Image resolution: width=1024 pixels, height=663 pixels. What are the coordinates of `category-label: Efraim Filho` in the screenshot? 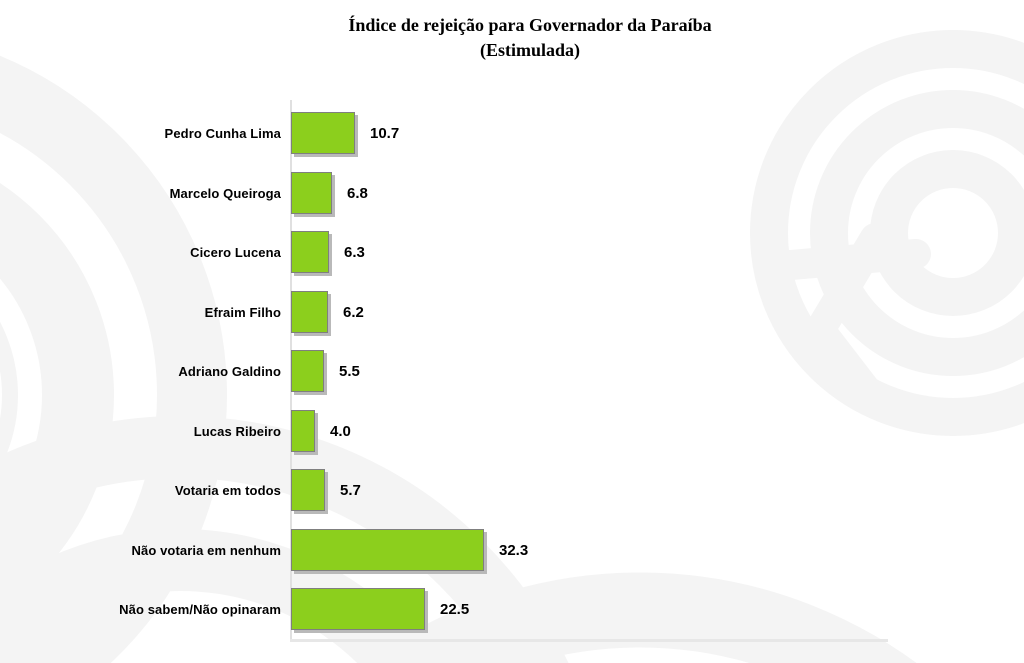 It's located at (242, 312).